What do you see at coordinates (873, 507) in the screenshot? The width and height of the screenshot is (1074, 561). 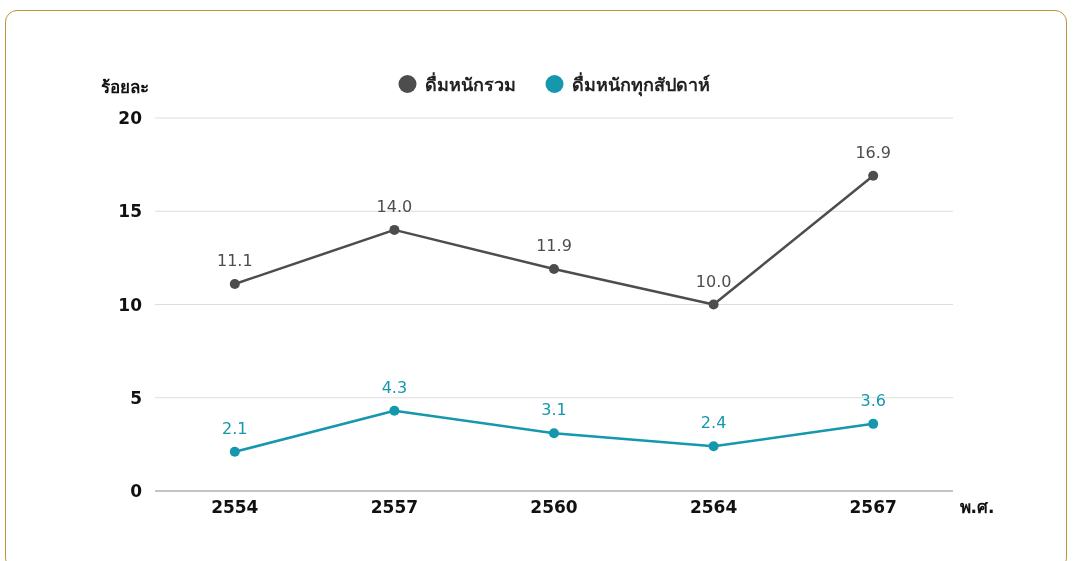 I see `x-tick-label: 2567` at bounding box center [873, 507].